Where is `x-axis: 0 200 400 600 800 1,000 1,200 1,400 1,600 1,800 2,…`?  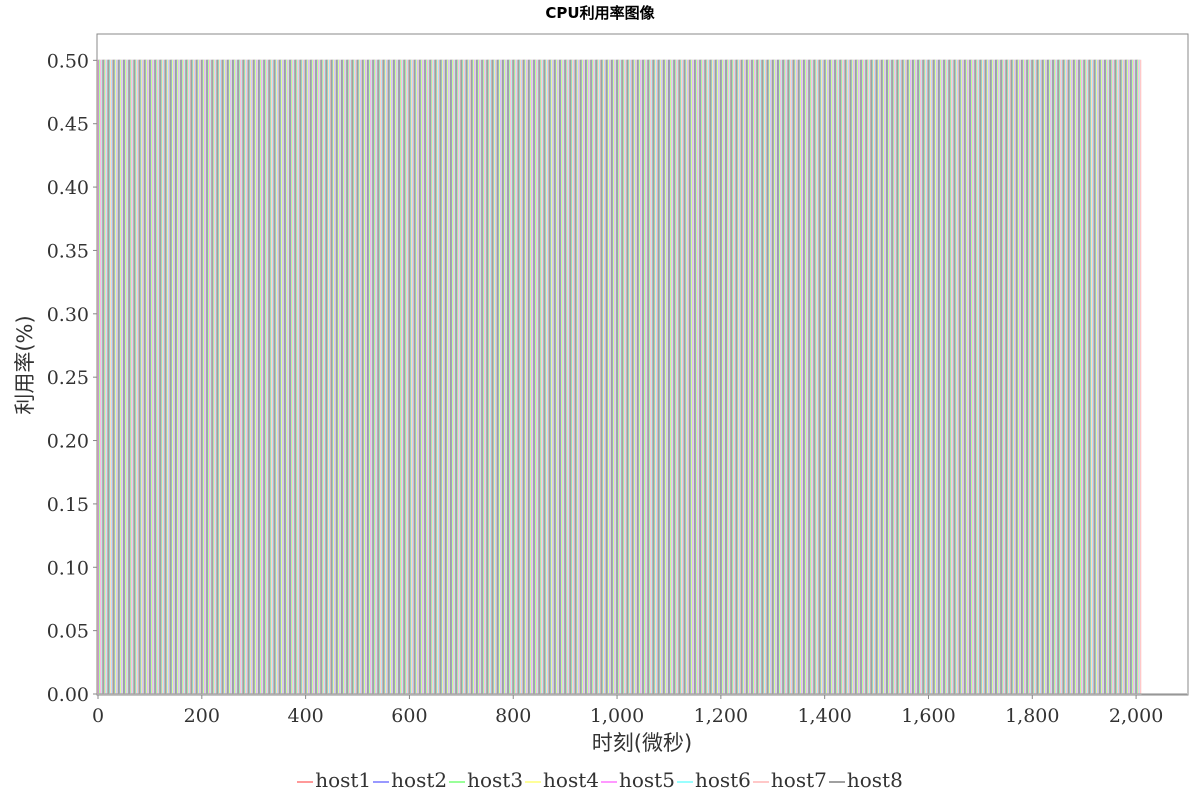
x-axis: 0 200 400 600 800 1,000 1,200 1,400 1,600 1,800 2,… is located at coordinates (627, 711).